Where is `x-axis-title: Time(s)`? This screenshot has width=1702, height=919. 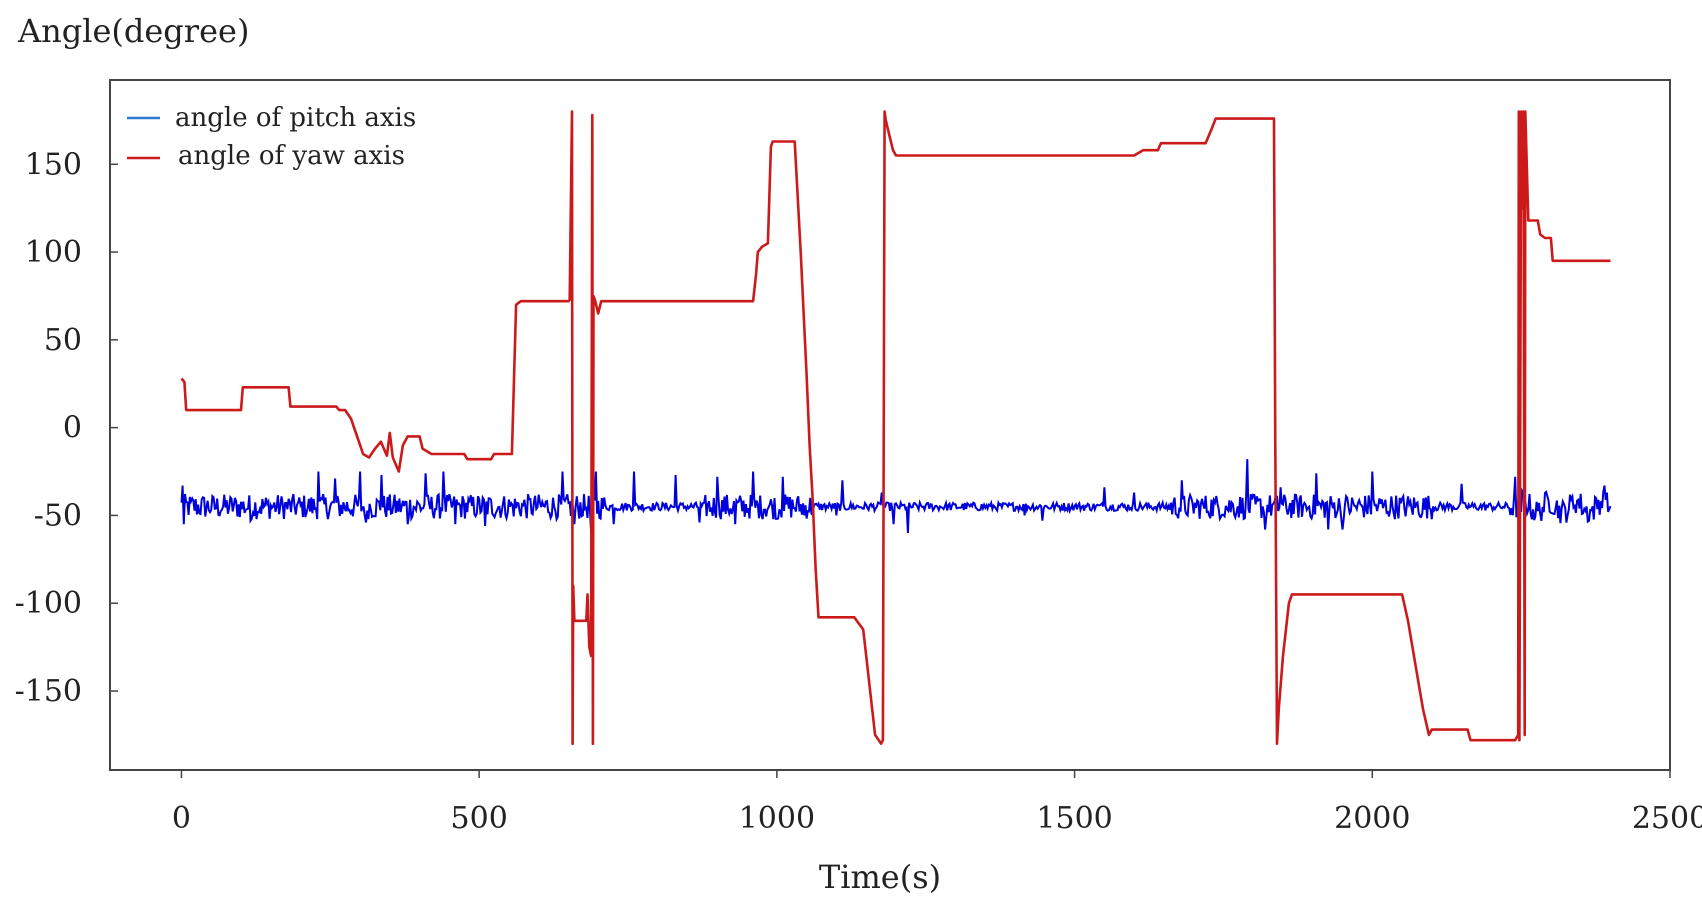
x-axis-title: Time(s) is located at coordinates (880, 877).